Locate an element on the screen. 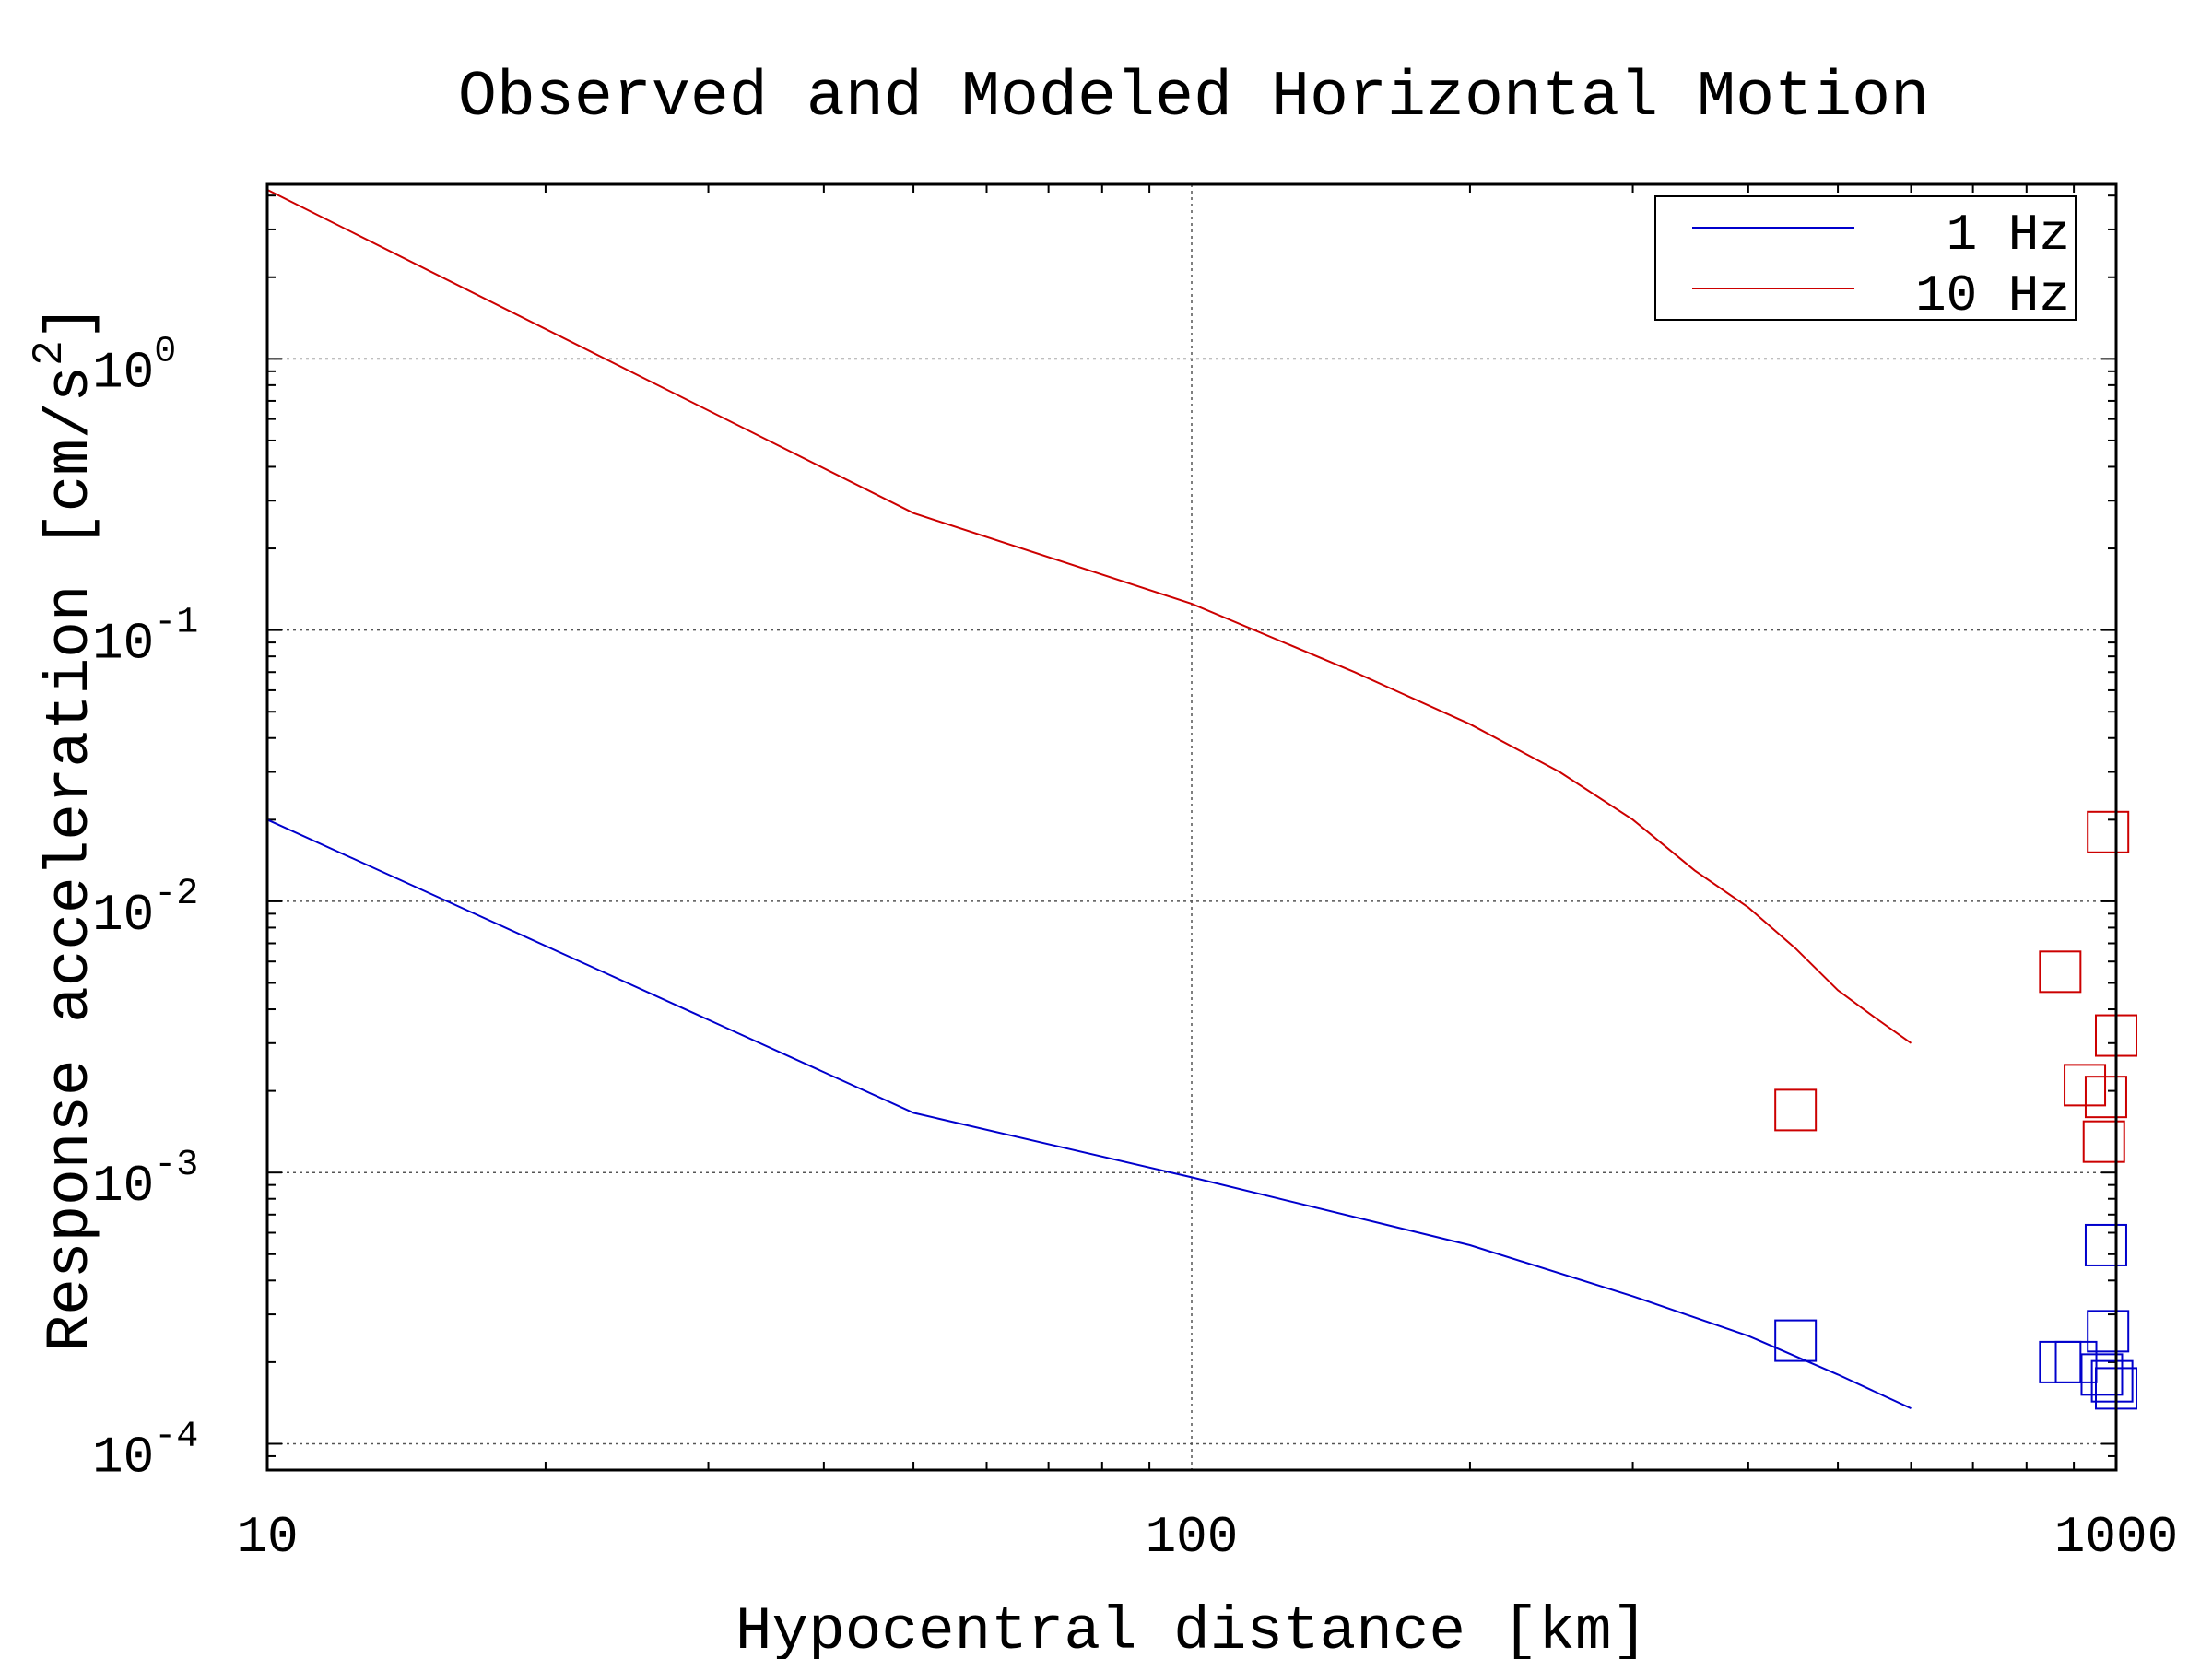  legend: 1 Hz 10 Hz is located at coordinates (1865, 260).